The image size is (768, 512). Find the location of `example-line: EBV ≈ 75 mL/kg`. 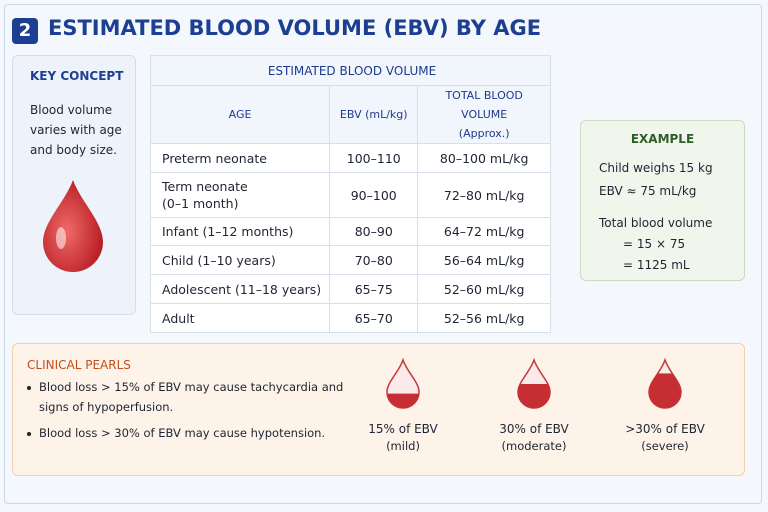

example-line: EBV ≈ 75 mL/kg is located at coordinates (648, 191).